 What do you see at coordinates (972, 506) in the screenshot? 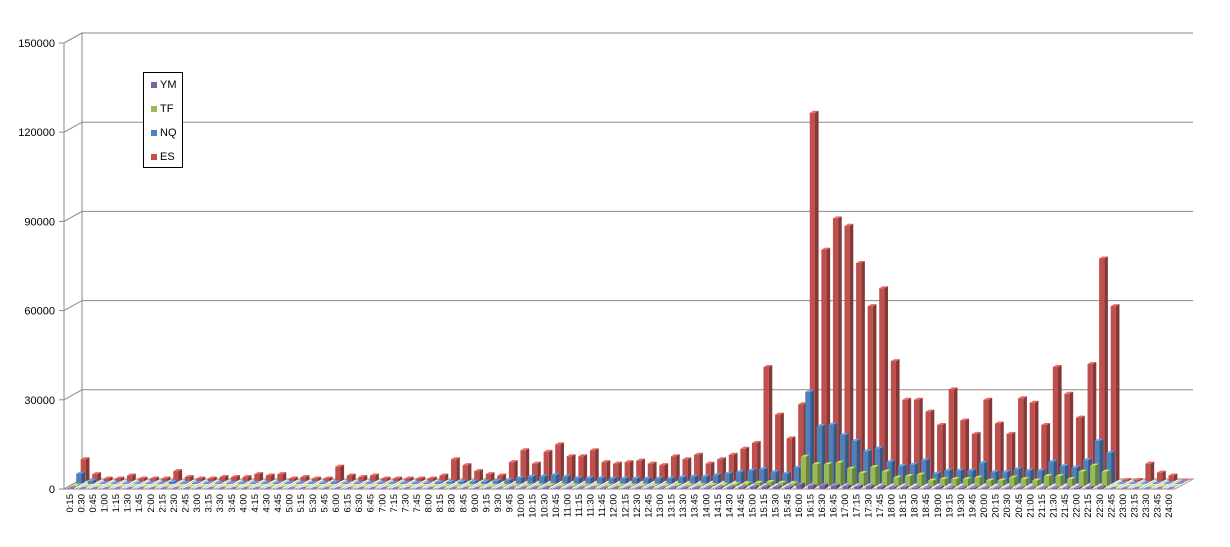
I see `x-tick-label: 19:45` at bounding box center [972, 506].